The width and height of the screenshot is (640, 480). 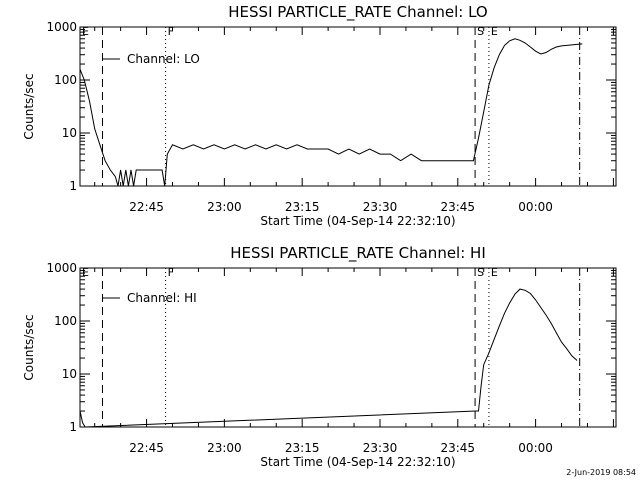 I want to click on chart-title: HESSI PARTICLE_RATE Channel: LO, so click(x=357, y=12).